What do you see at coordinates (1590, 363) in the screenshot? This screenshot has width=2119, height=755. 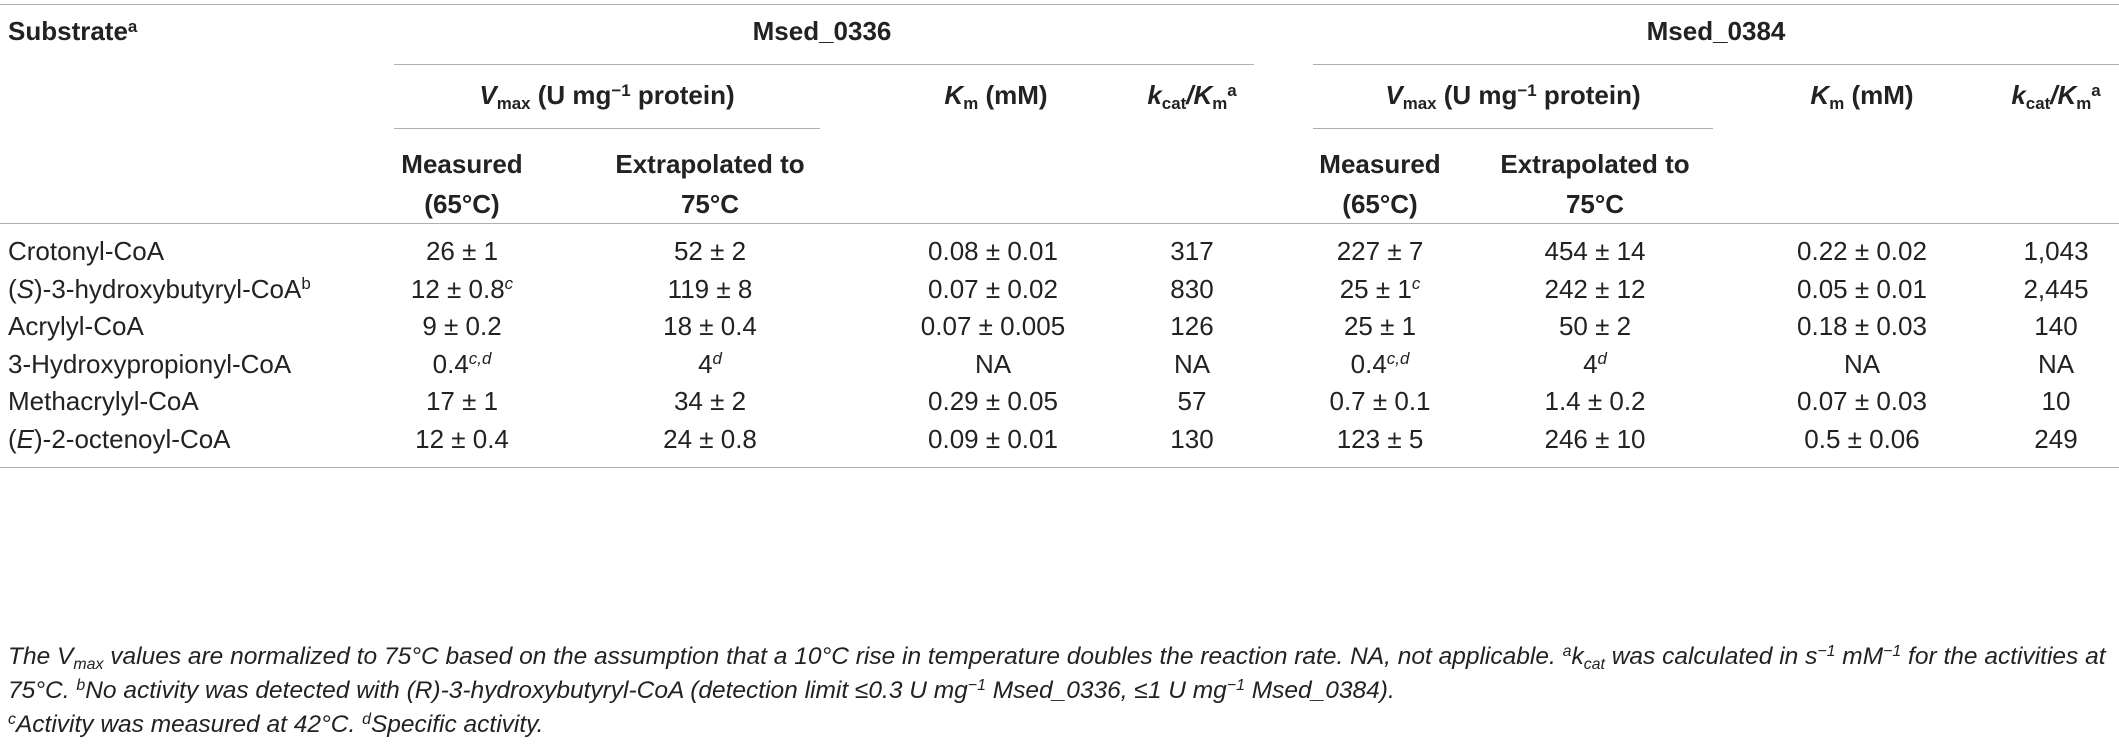 I see `cell-value: 4` at bounding box center [1590, 363].